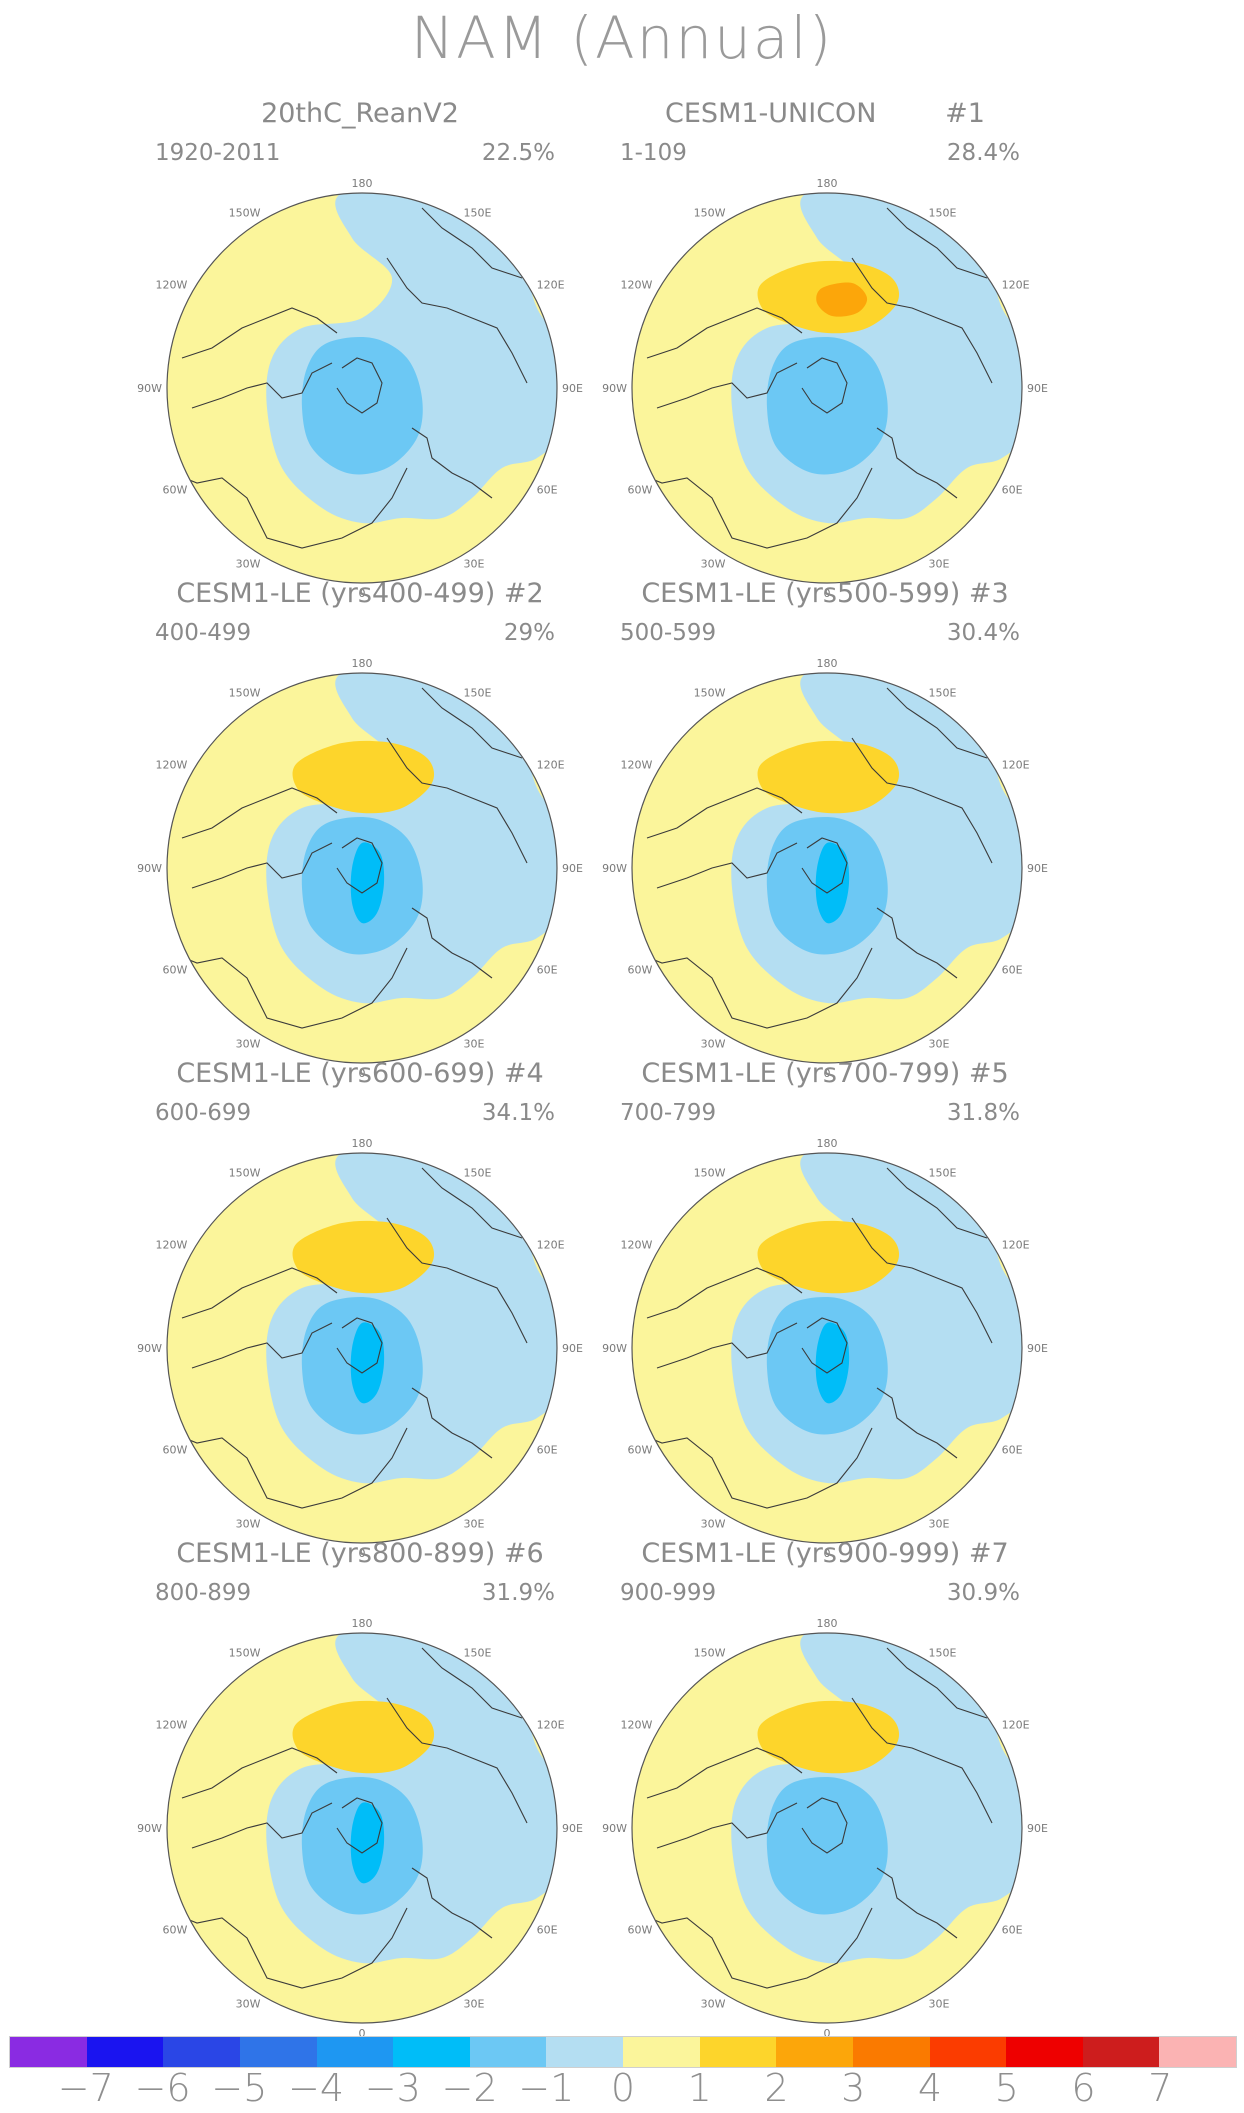  Describe the element at coordinates (653, 153) in the screenshot. I see `panel-period: 1-109` at that location.